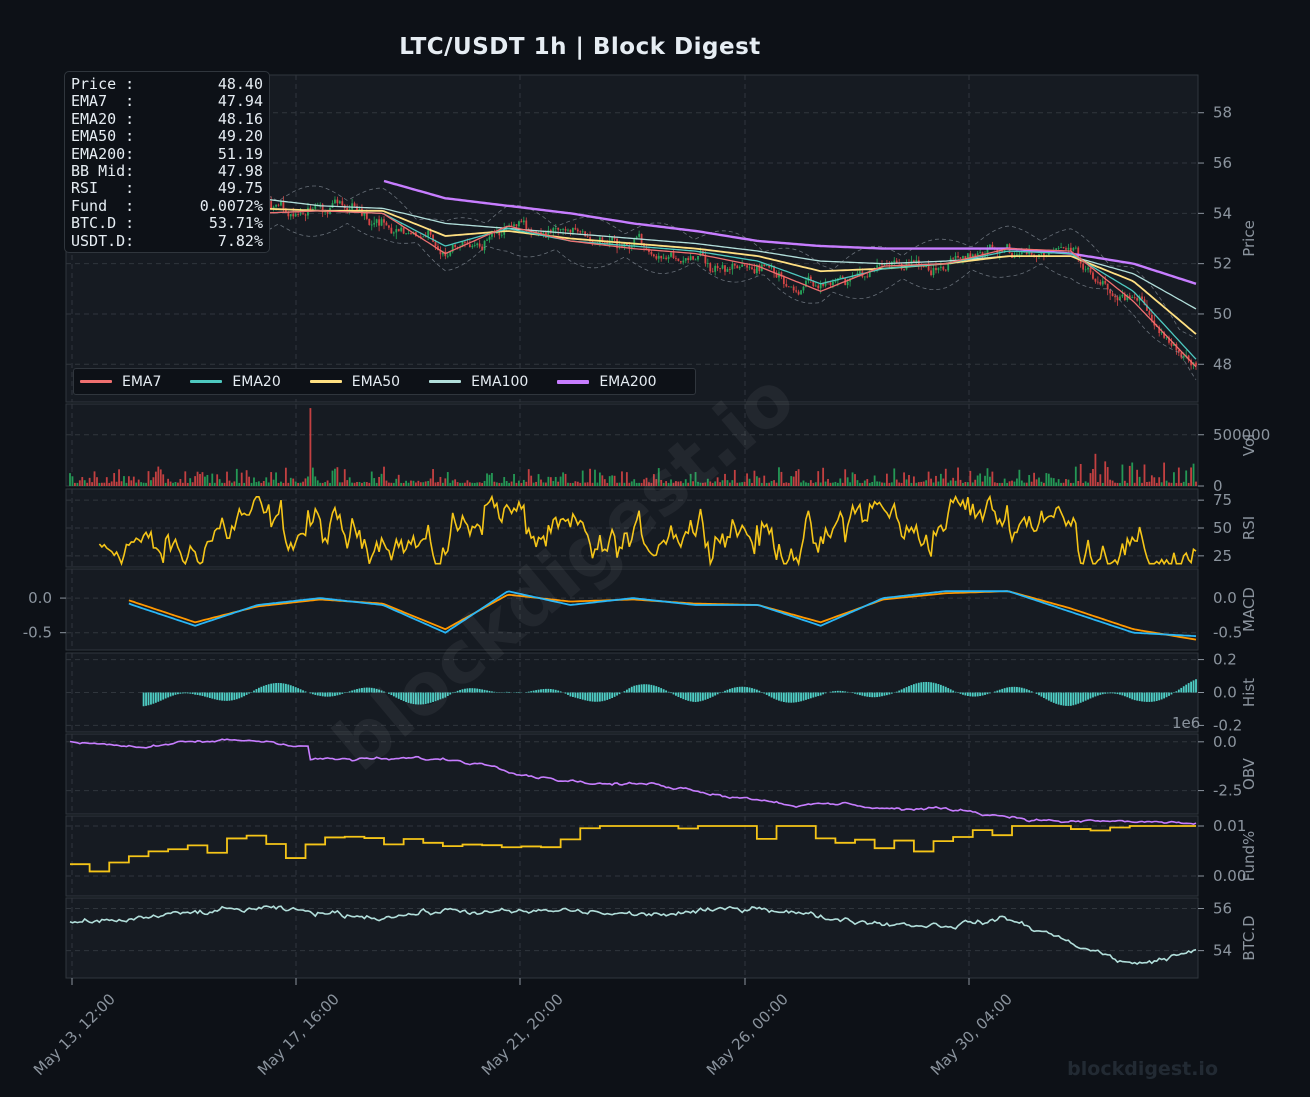 Image resolution: width=1310 pixels, height=1097 pixels. What do you see at coordinates (632, 445) in the screenshot?
I see `panel-frame` at bounding box center [632, 445].